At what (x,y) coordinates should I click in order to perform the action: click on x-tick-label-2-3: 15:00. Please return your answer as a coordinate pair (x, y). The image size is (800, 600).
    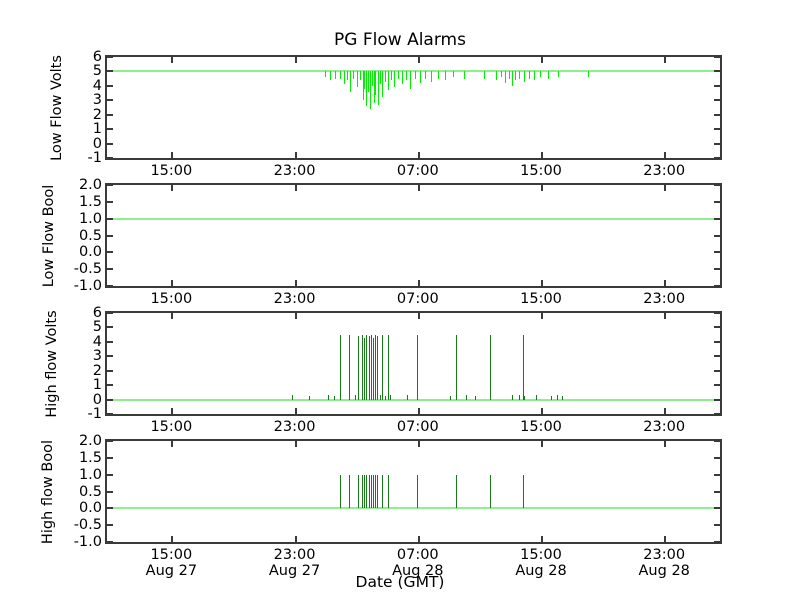
    Looking at the image, I should click on (541, 427).